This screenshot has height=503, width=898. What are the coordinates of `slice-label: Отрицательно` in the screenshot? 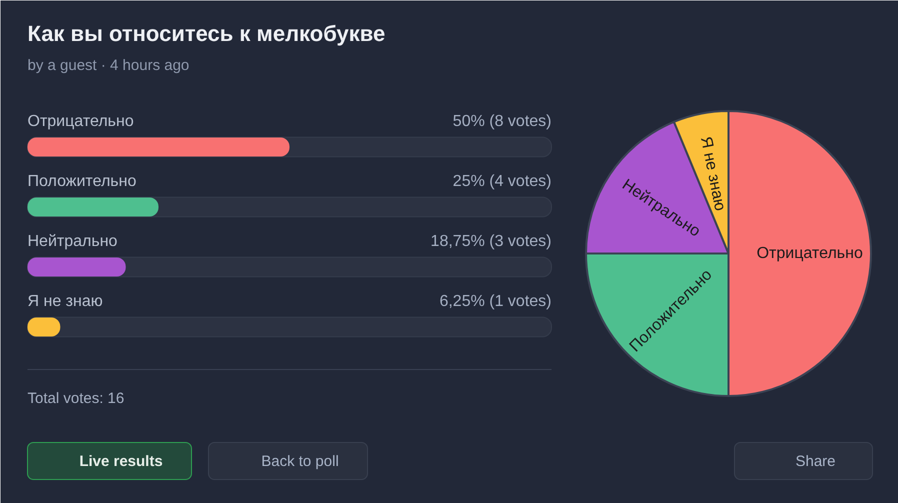 It's located at (809, 253).